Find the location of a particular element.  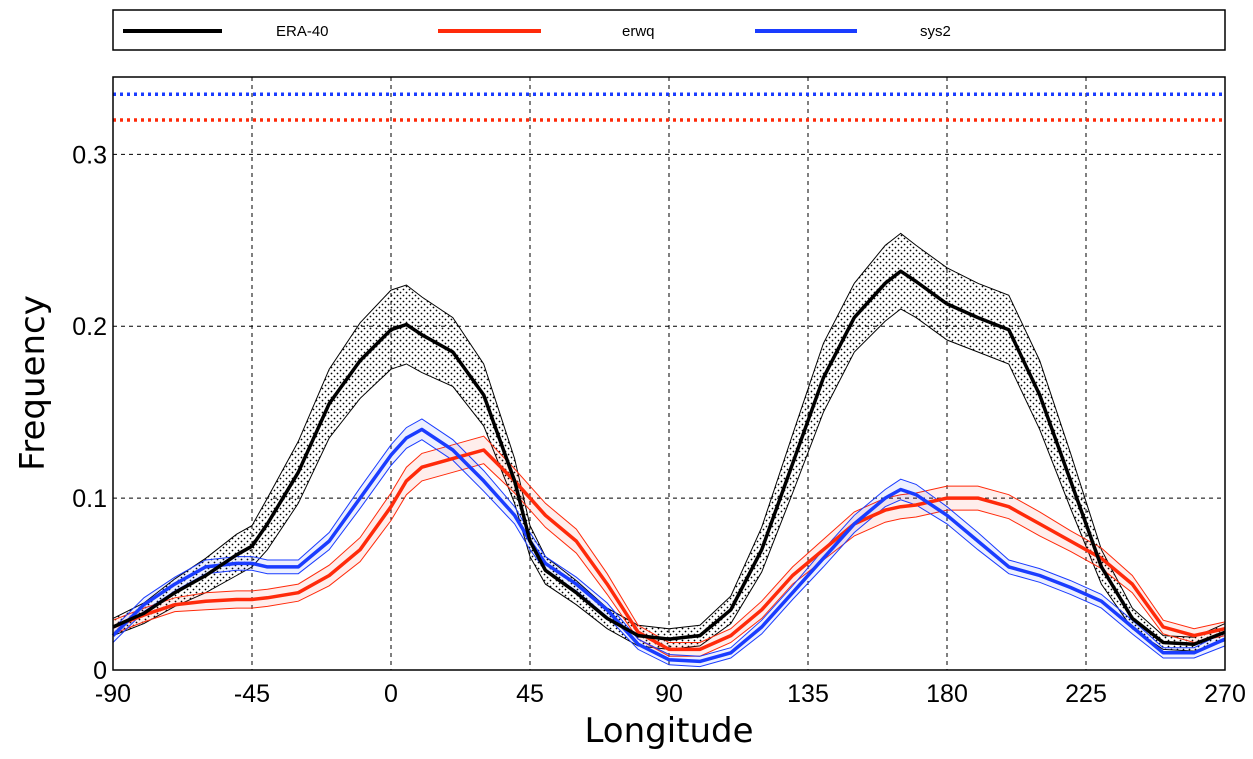

legend-label-sys2: sys2 is located at coordinates (935, 31).